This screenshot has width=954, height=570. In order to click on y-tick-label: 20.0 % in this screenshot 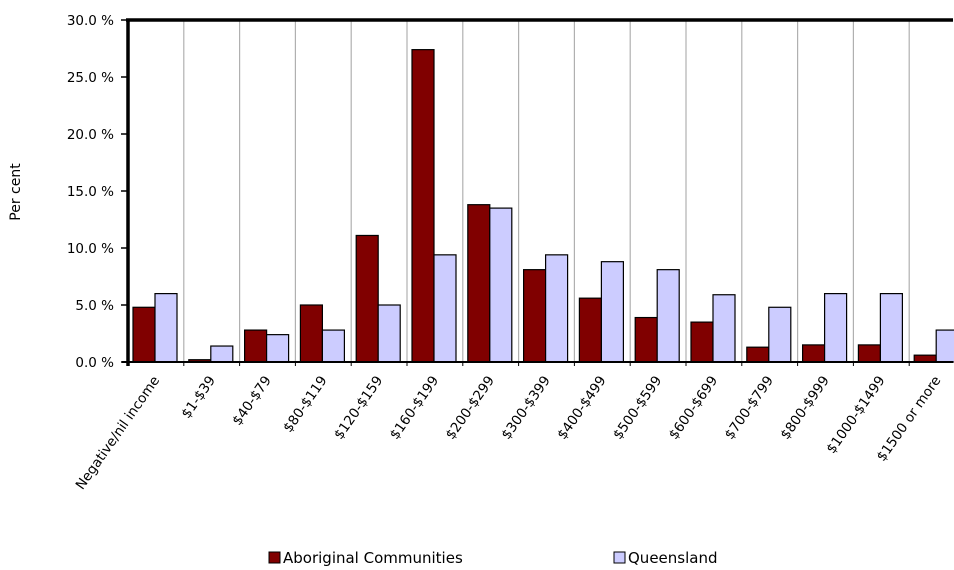, I will do `click(90, 135)`.